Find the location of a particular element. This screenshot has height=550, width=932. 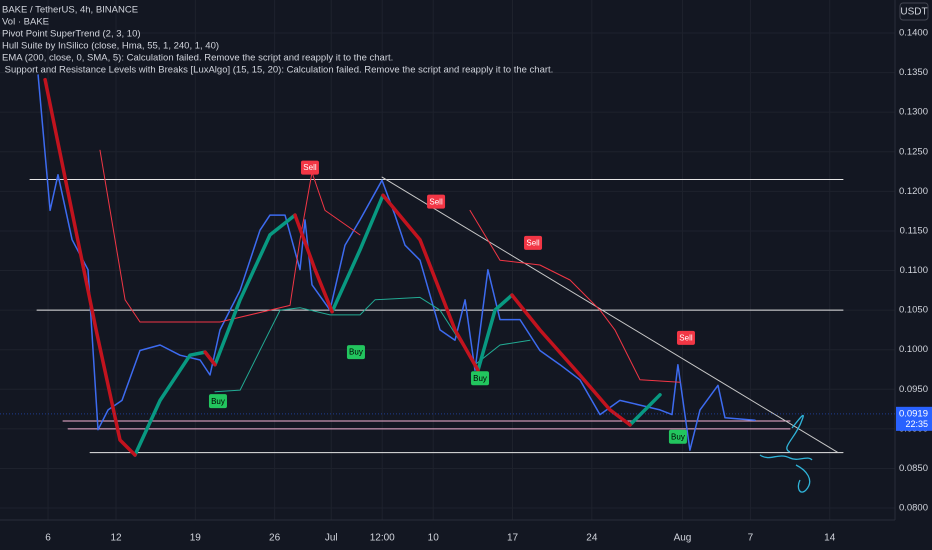

x-tick-label: 19 is located at coordinates (196, 538).